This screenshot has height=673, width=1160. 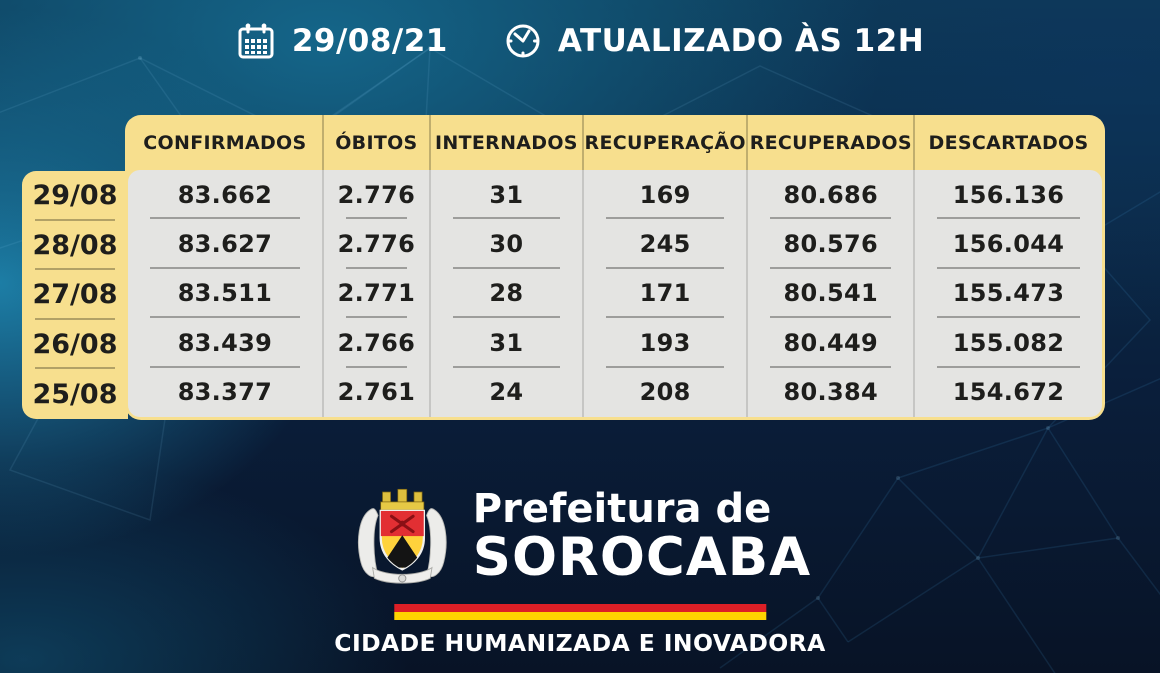 What do you see at coordinates (505, 244) in the screenshot?
I see `table-cell: 30` at bounding box center [505, 244].